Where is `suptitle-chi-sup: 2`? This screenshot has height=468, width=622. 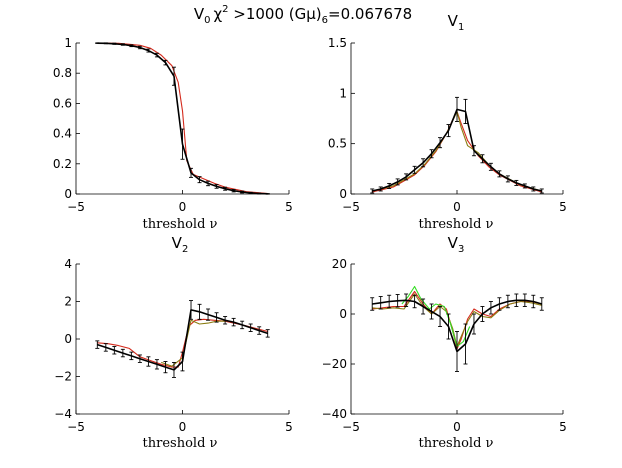 suptitle-chi-sup: 2 is located at coordinates (225, 9).